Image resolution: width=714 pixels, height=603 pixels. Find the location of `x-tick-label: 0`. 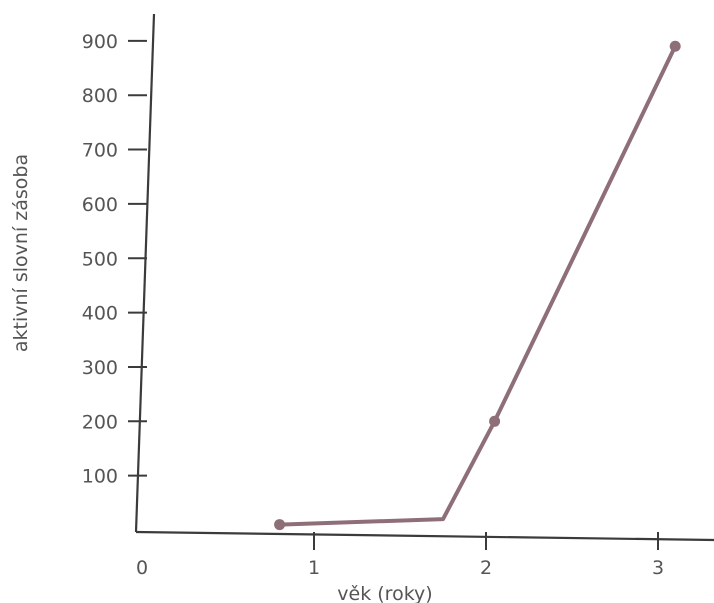

x-tick-label: 0 is located at coordinates (142, 568).